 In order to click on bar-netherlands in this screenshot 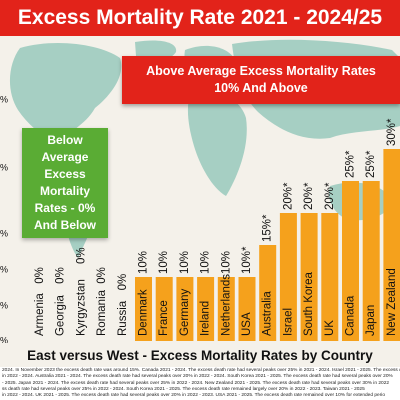, I will do `click(226, 309)`.